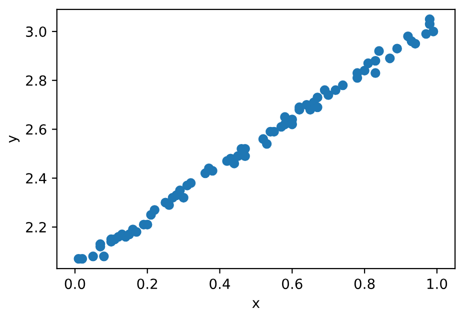 The image size is (474, 316). Describe the element at coordinates (36, 129) in the screenshot. I see `y-tick-label: 2.6` at that location.